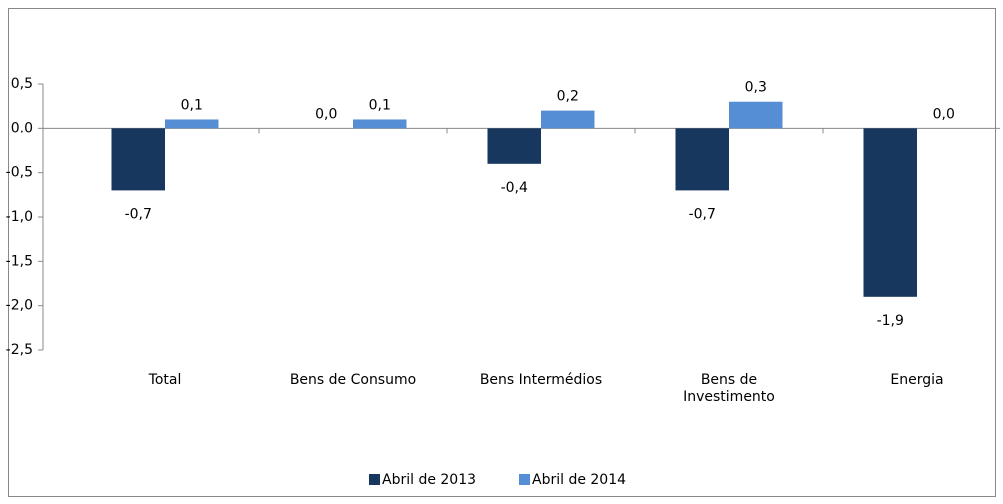 The image size is (1003, 504). Describe the element at coordinates (19, 173) in the screenshot. I see `y-tick-label: -0,5` at that location.